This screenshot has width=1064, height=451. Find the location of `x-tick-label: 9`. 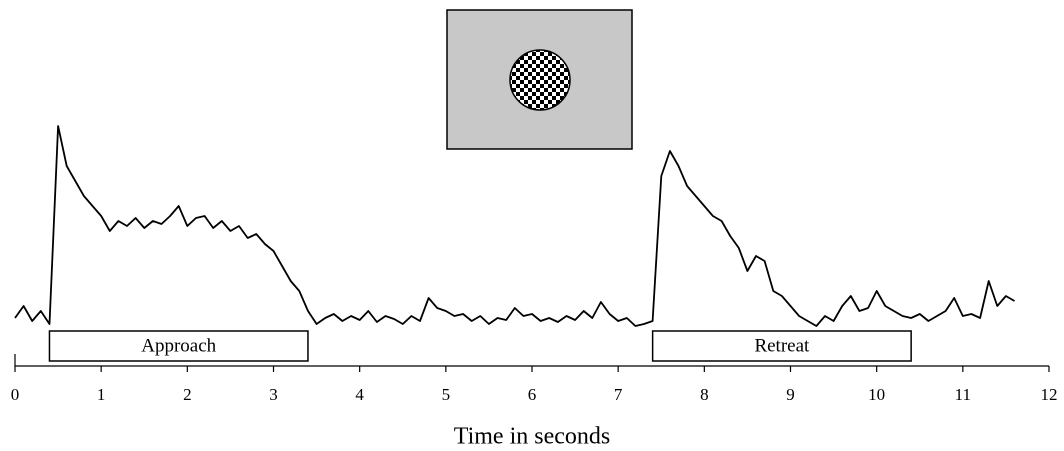

x-tick-label: 9 is located at coordinates (790, 394).